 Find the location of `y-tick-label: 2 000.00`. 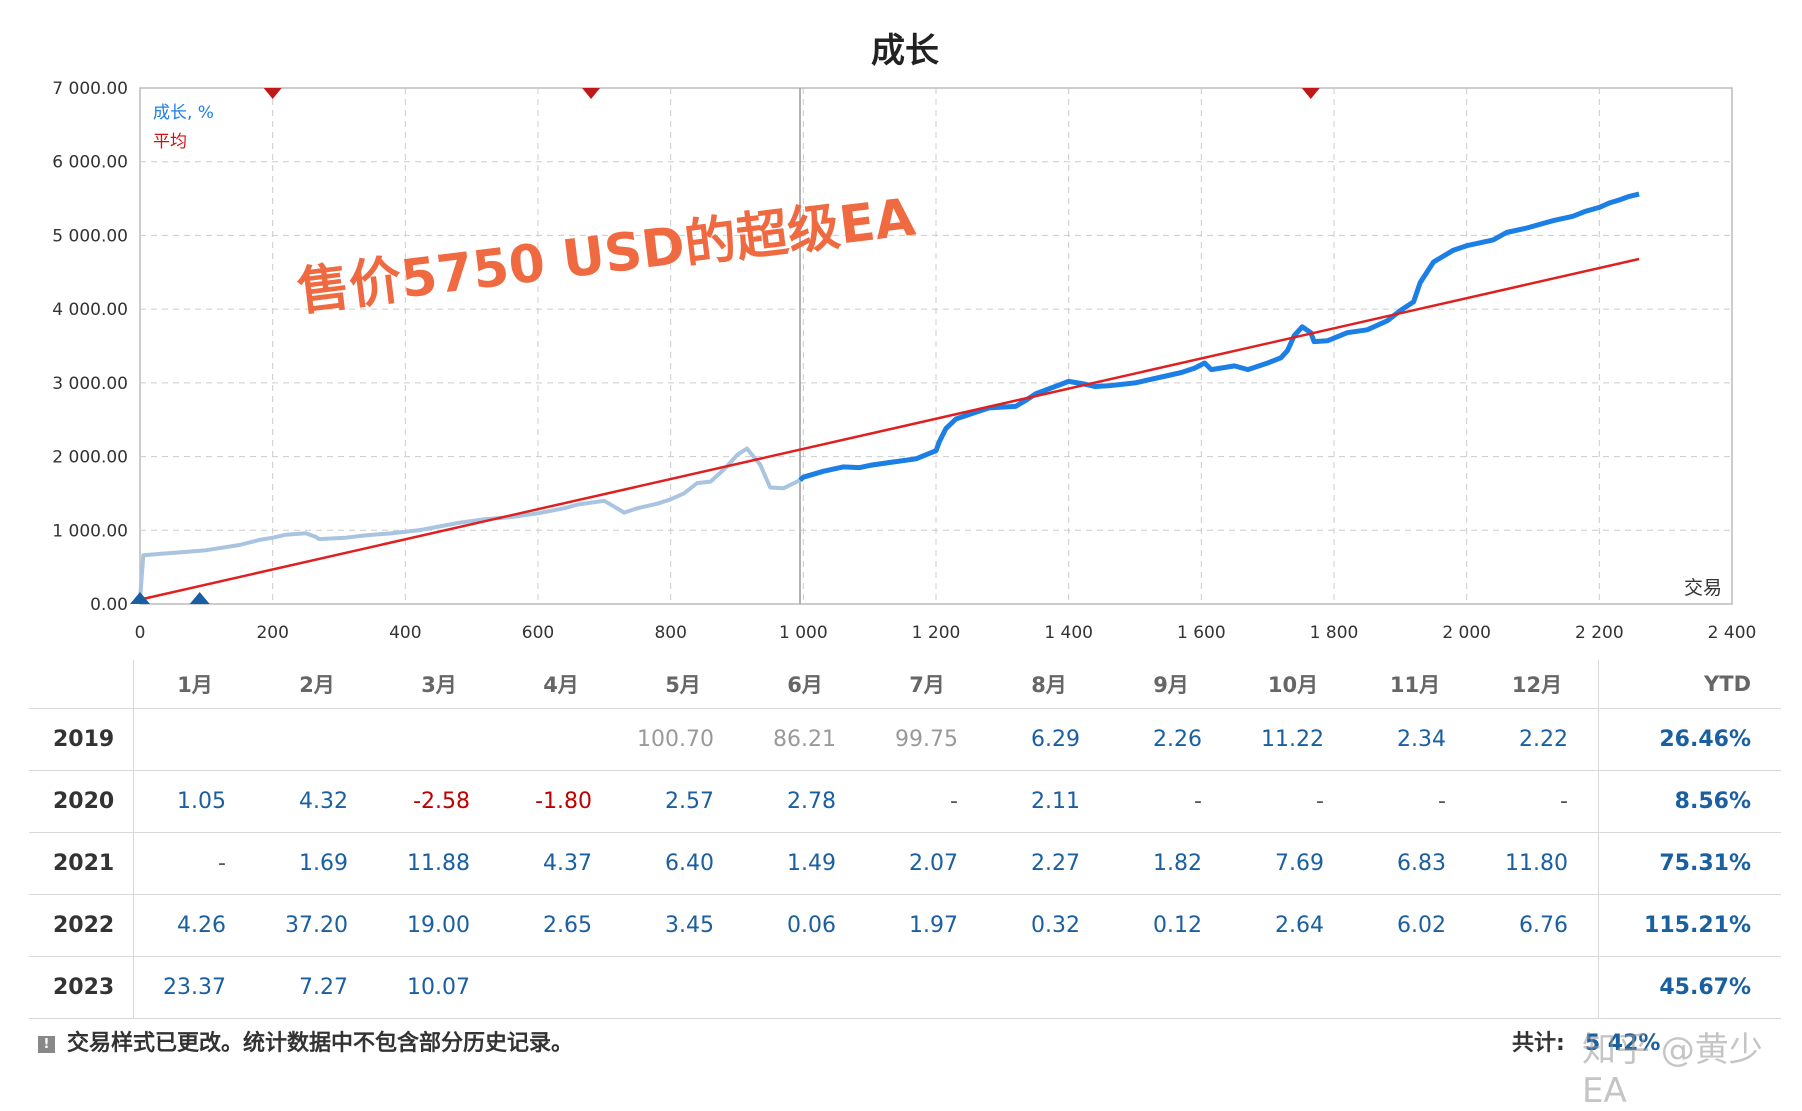

y-tick-label: 2 000.00 is located at coordinates (90, 458).